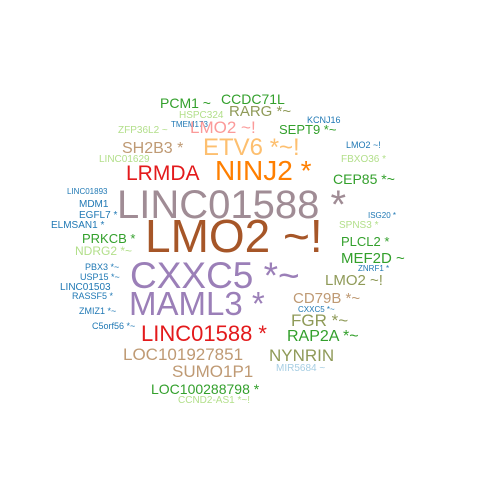  Describe the element at coordinates (324, 120) in the screenshot. I see `word: KCNJ16` at that location.